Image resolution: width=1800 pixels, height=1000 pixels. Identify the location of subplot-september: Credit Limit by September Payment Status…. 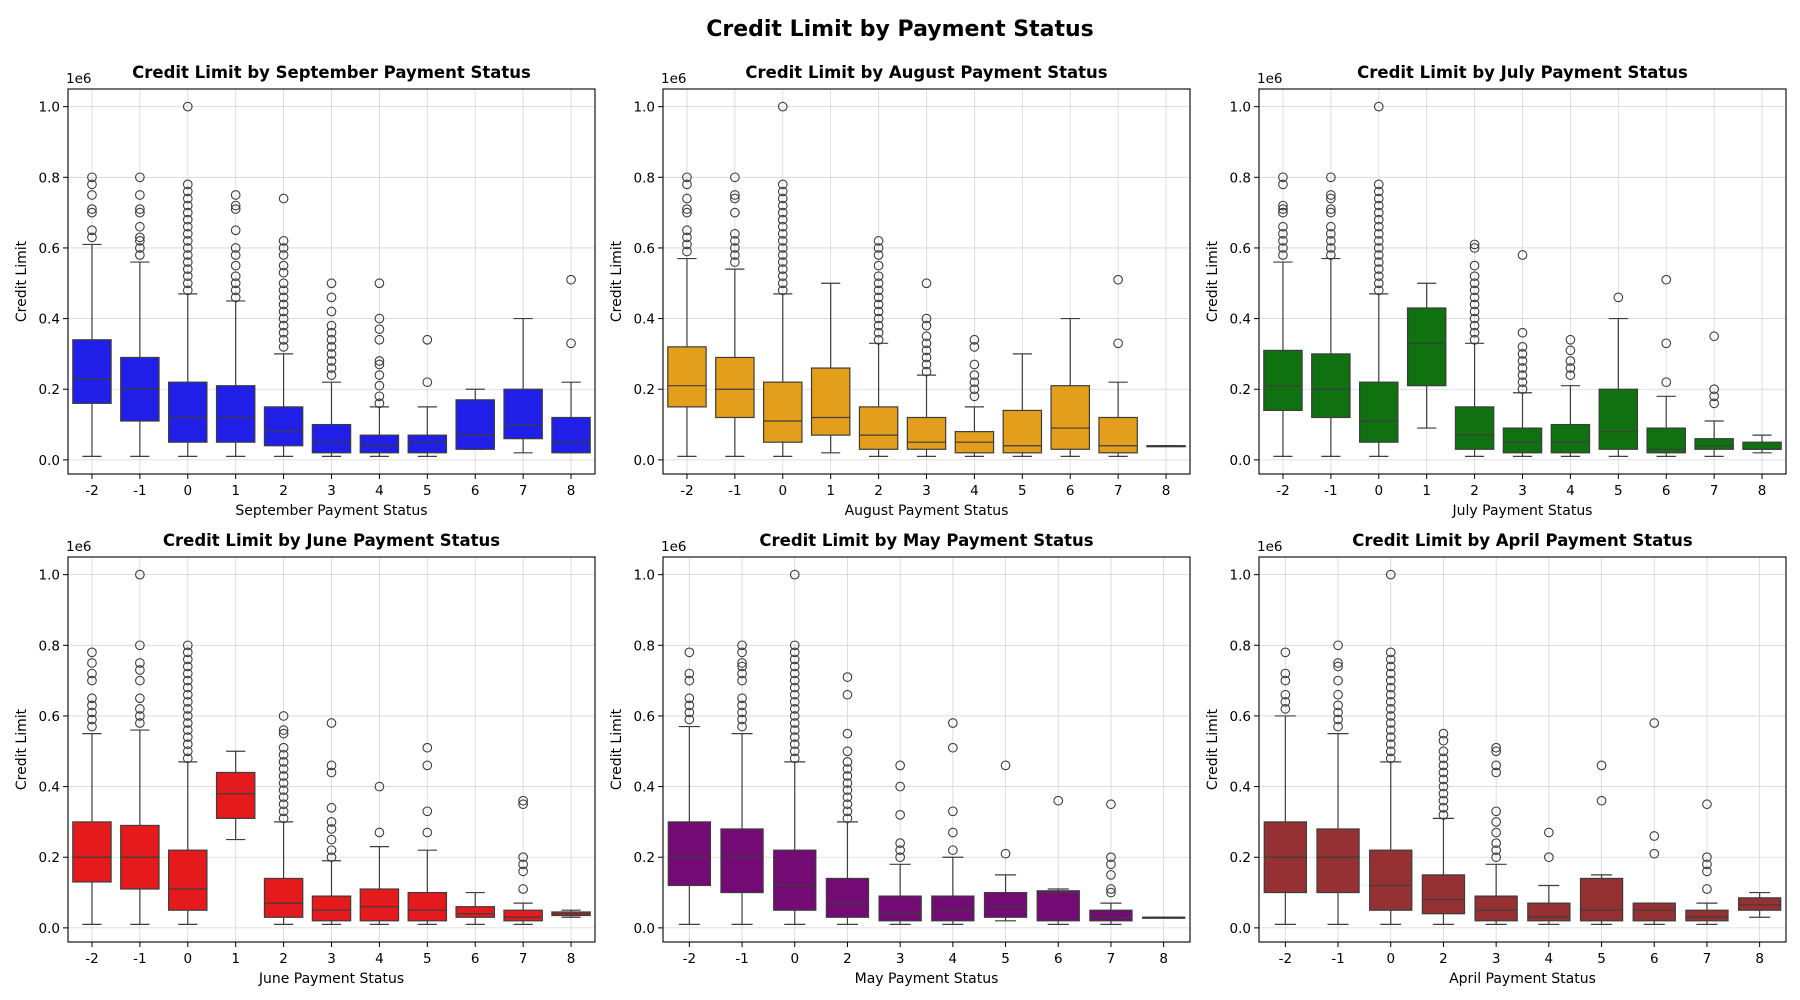
(305, 291).